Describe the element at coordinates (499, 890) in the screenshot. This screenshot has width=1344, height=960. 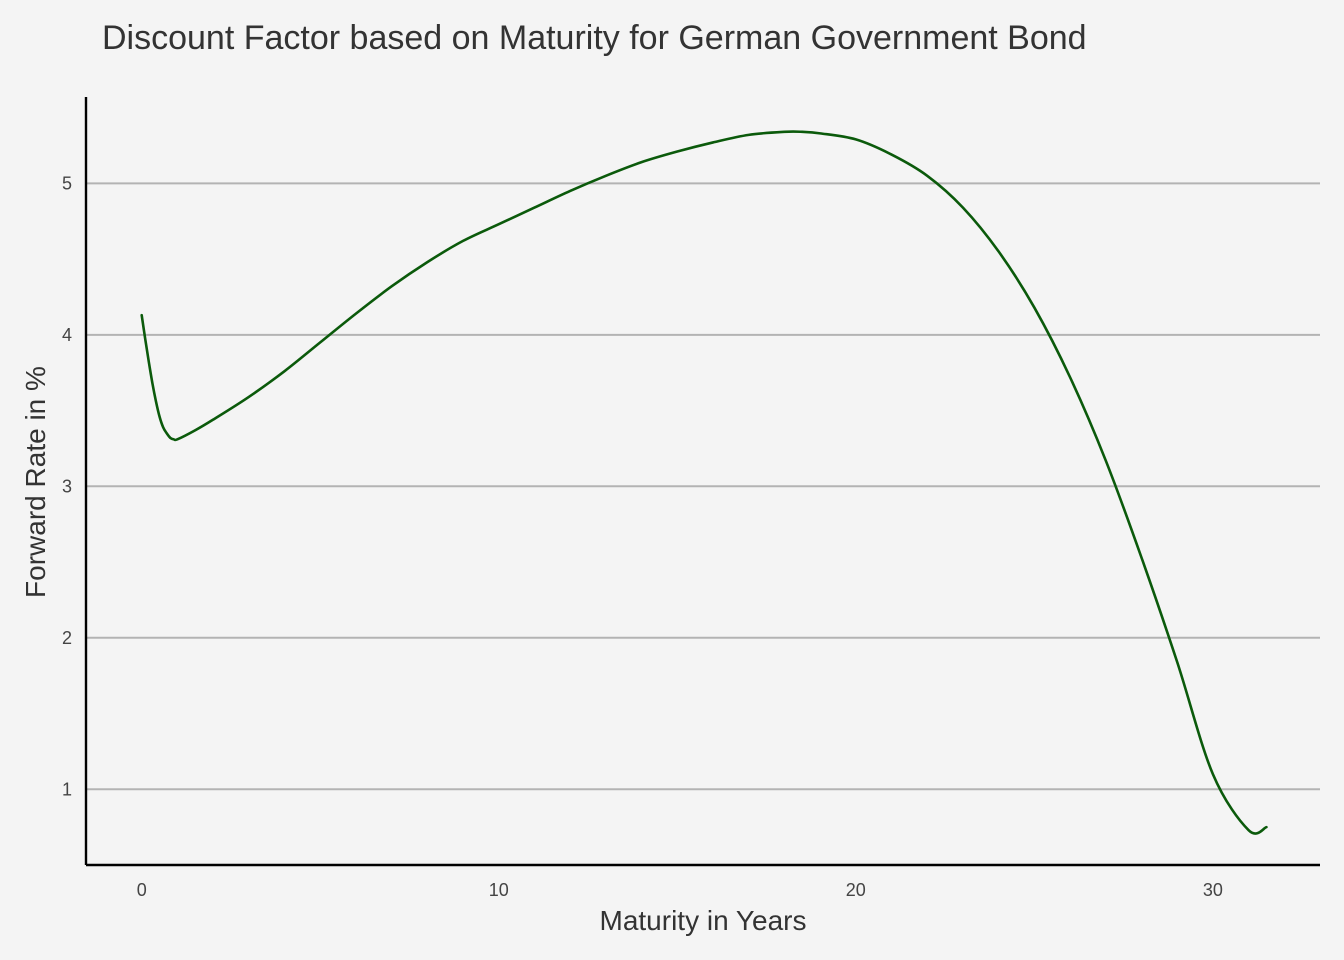
I see `x-tick-label: 10` at that location.